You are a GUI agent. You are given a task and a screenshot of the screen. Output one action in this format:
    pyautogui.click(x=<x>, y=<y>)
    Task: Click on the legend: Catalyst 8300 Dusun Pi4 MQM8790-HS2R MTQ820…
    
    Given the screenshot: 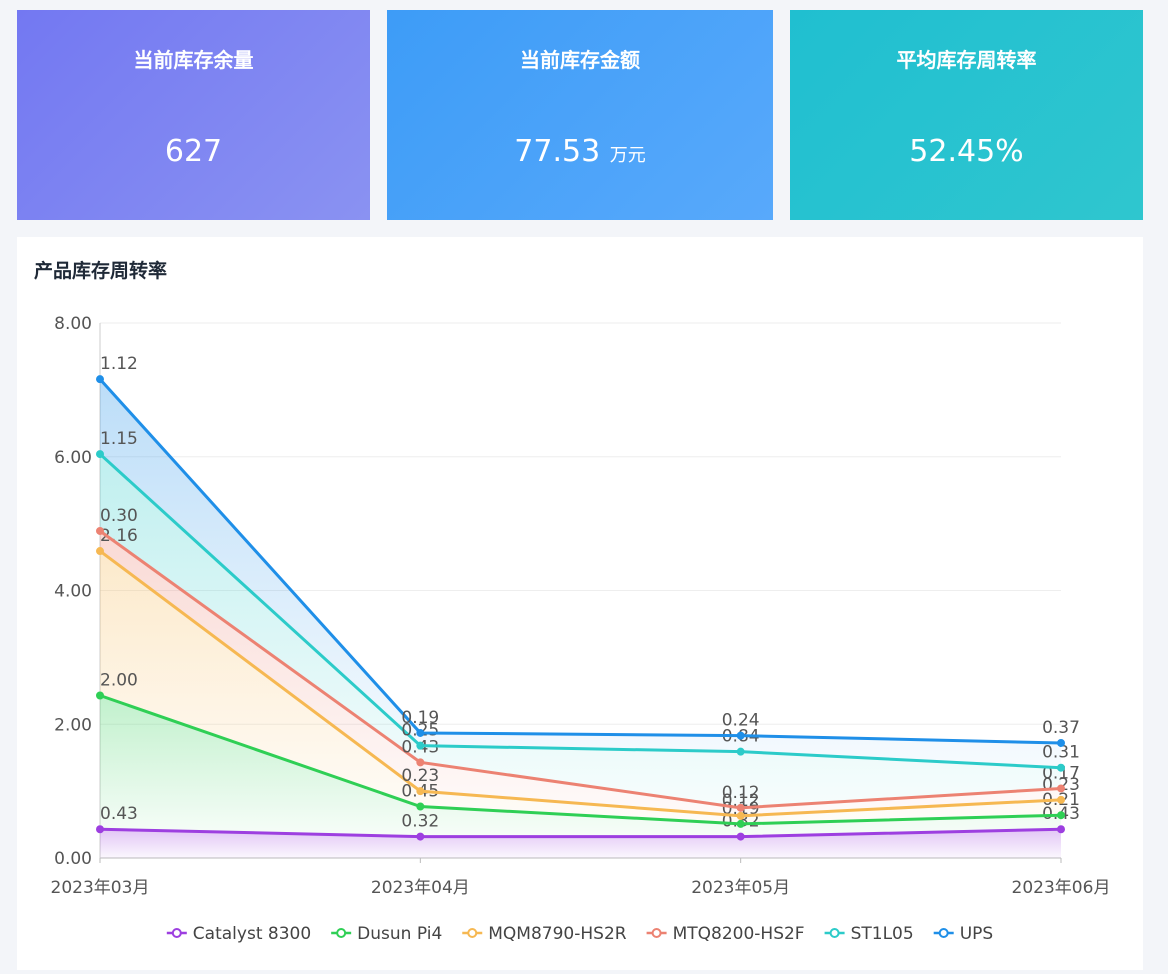 What is the action you would take?
    pyautogui.click(x=580, y=934)
    